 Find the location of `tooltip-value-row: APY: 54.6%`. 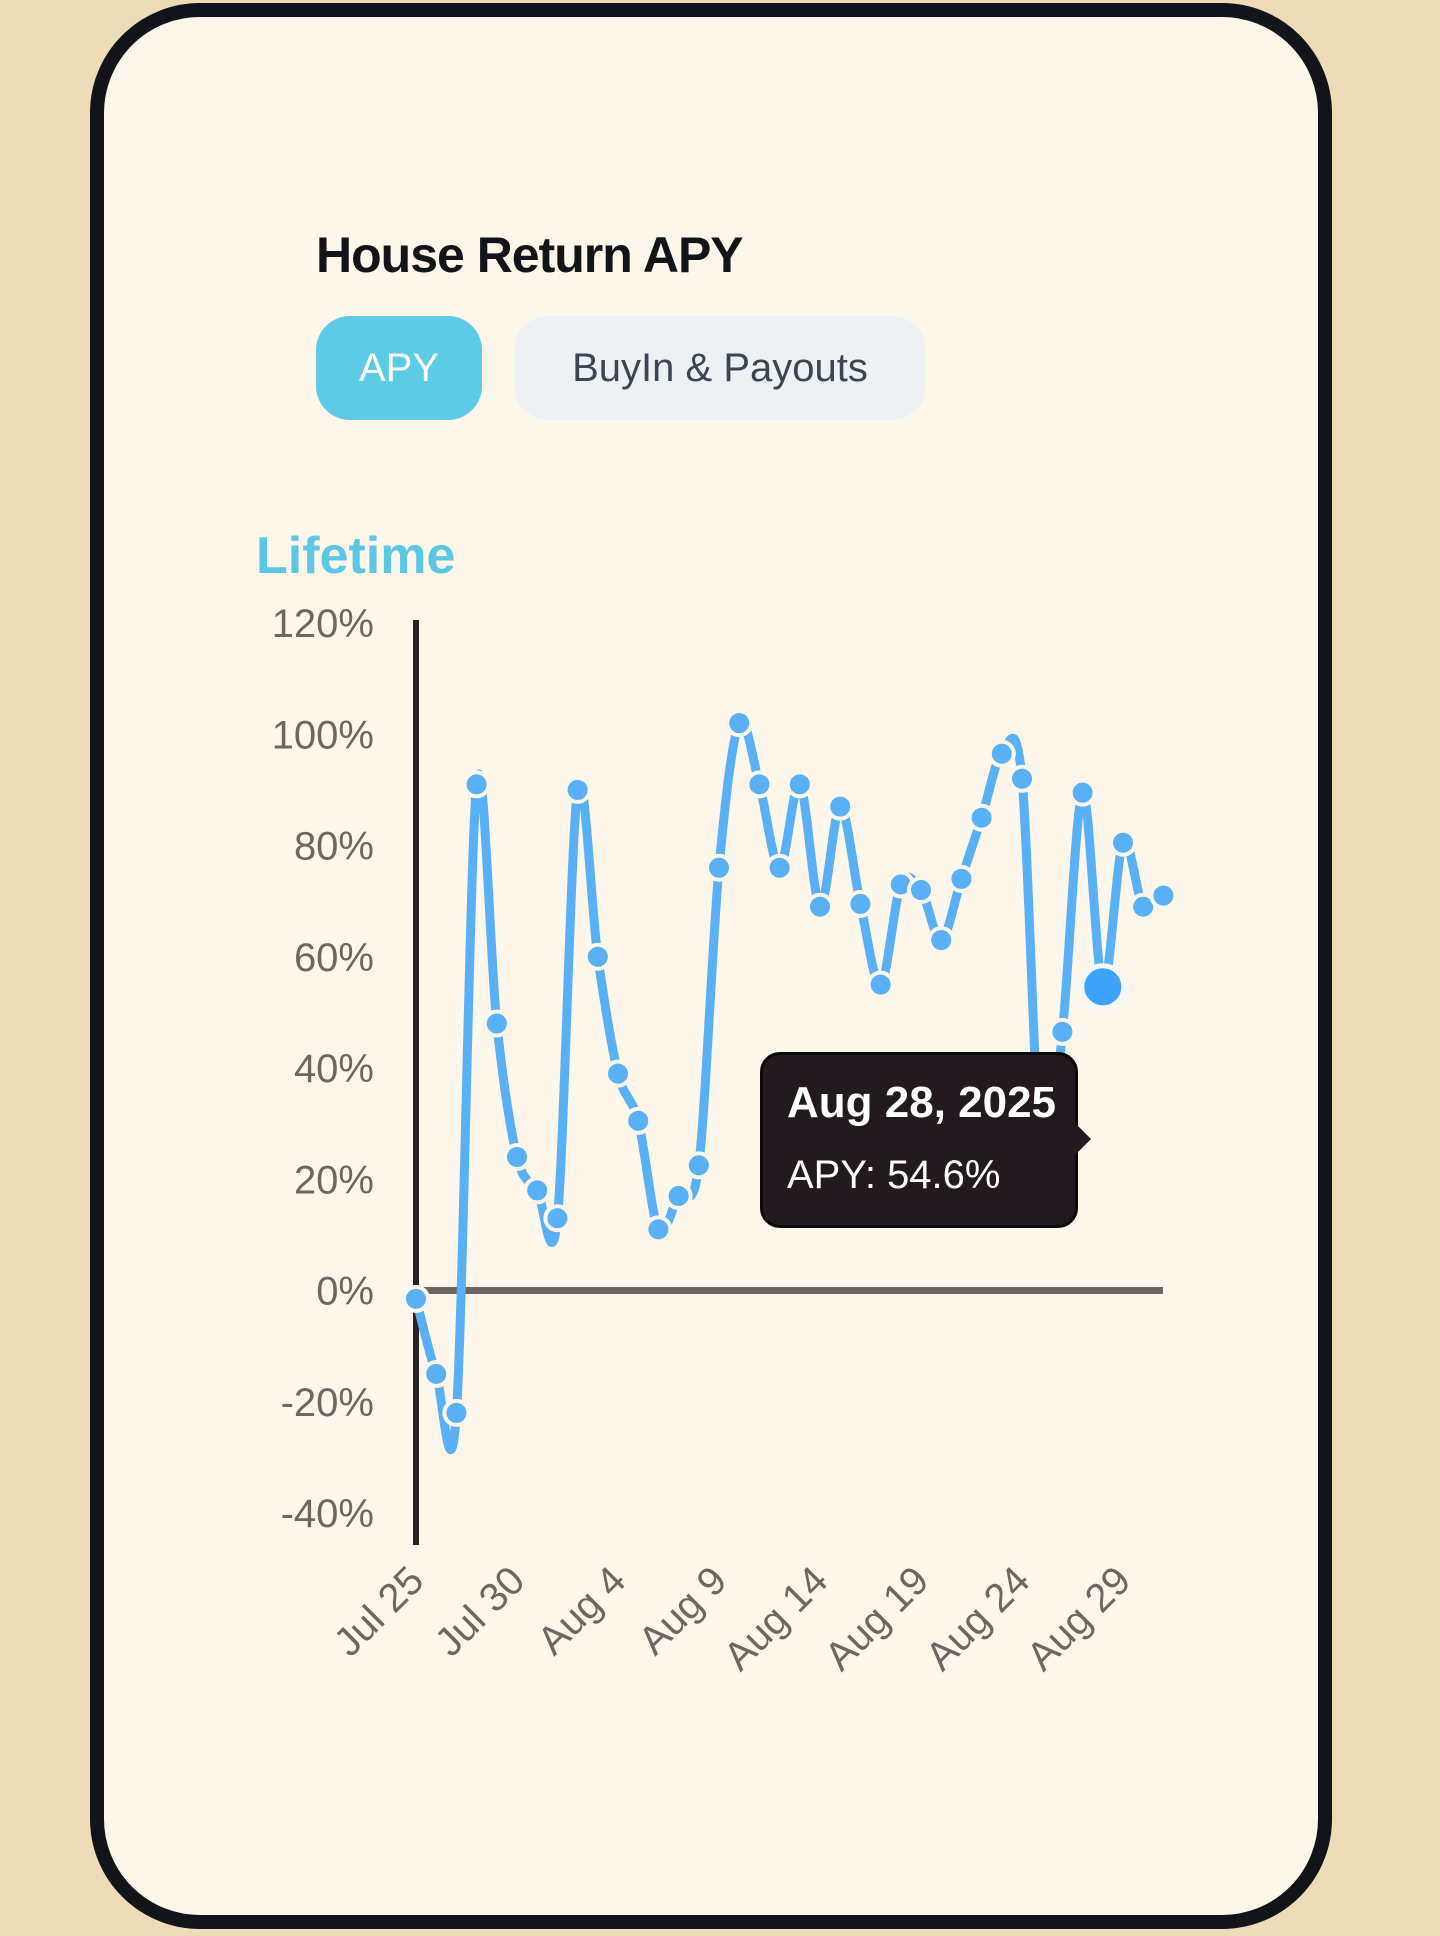

tooltip-value-row: APY: 54.6% is located at coordinates (931, 1175).